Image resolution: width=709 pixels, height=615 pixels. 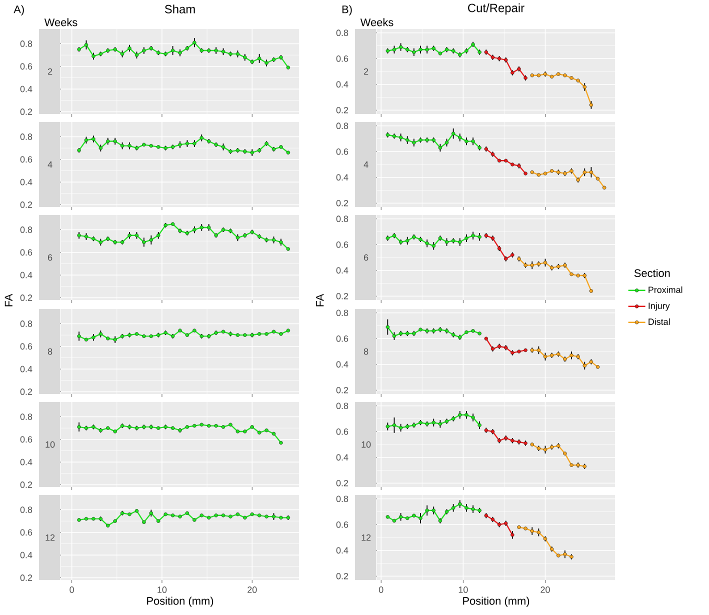 I want to click on legend-label: Proximal, so click(x=665, y=289).